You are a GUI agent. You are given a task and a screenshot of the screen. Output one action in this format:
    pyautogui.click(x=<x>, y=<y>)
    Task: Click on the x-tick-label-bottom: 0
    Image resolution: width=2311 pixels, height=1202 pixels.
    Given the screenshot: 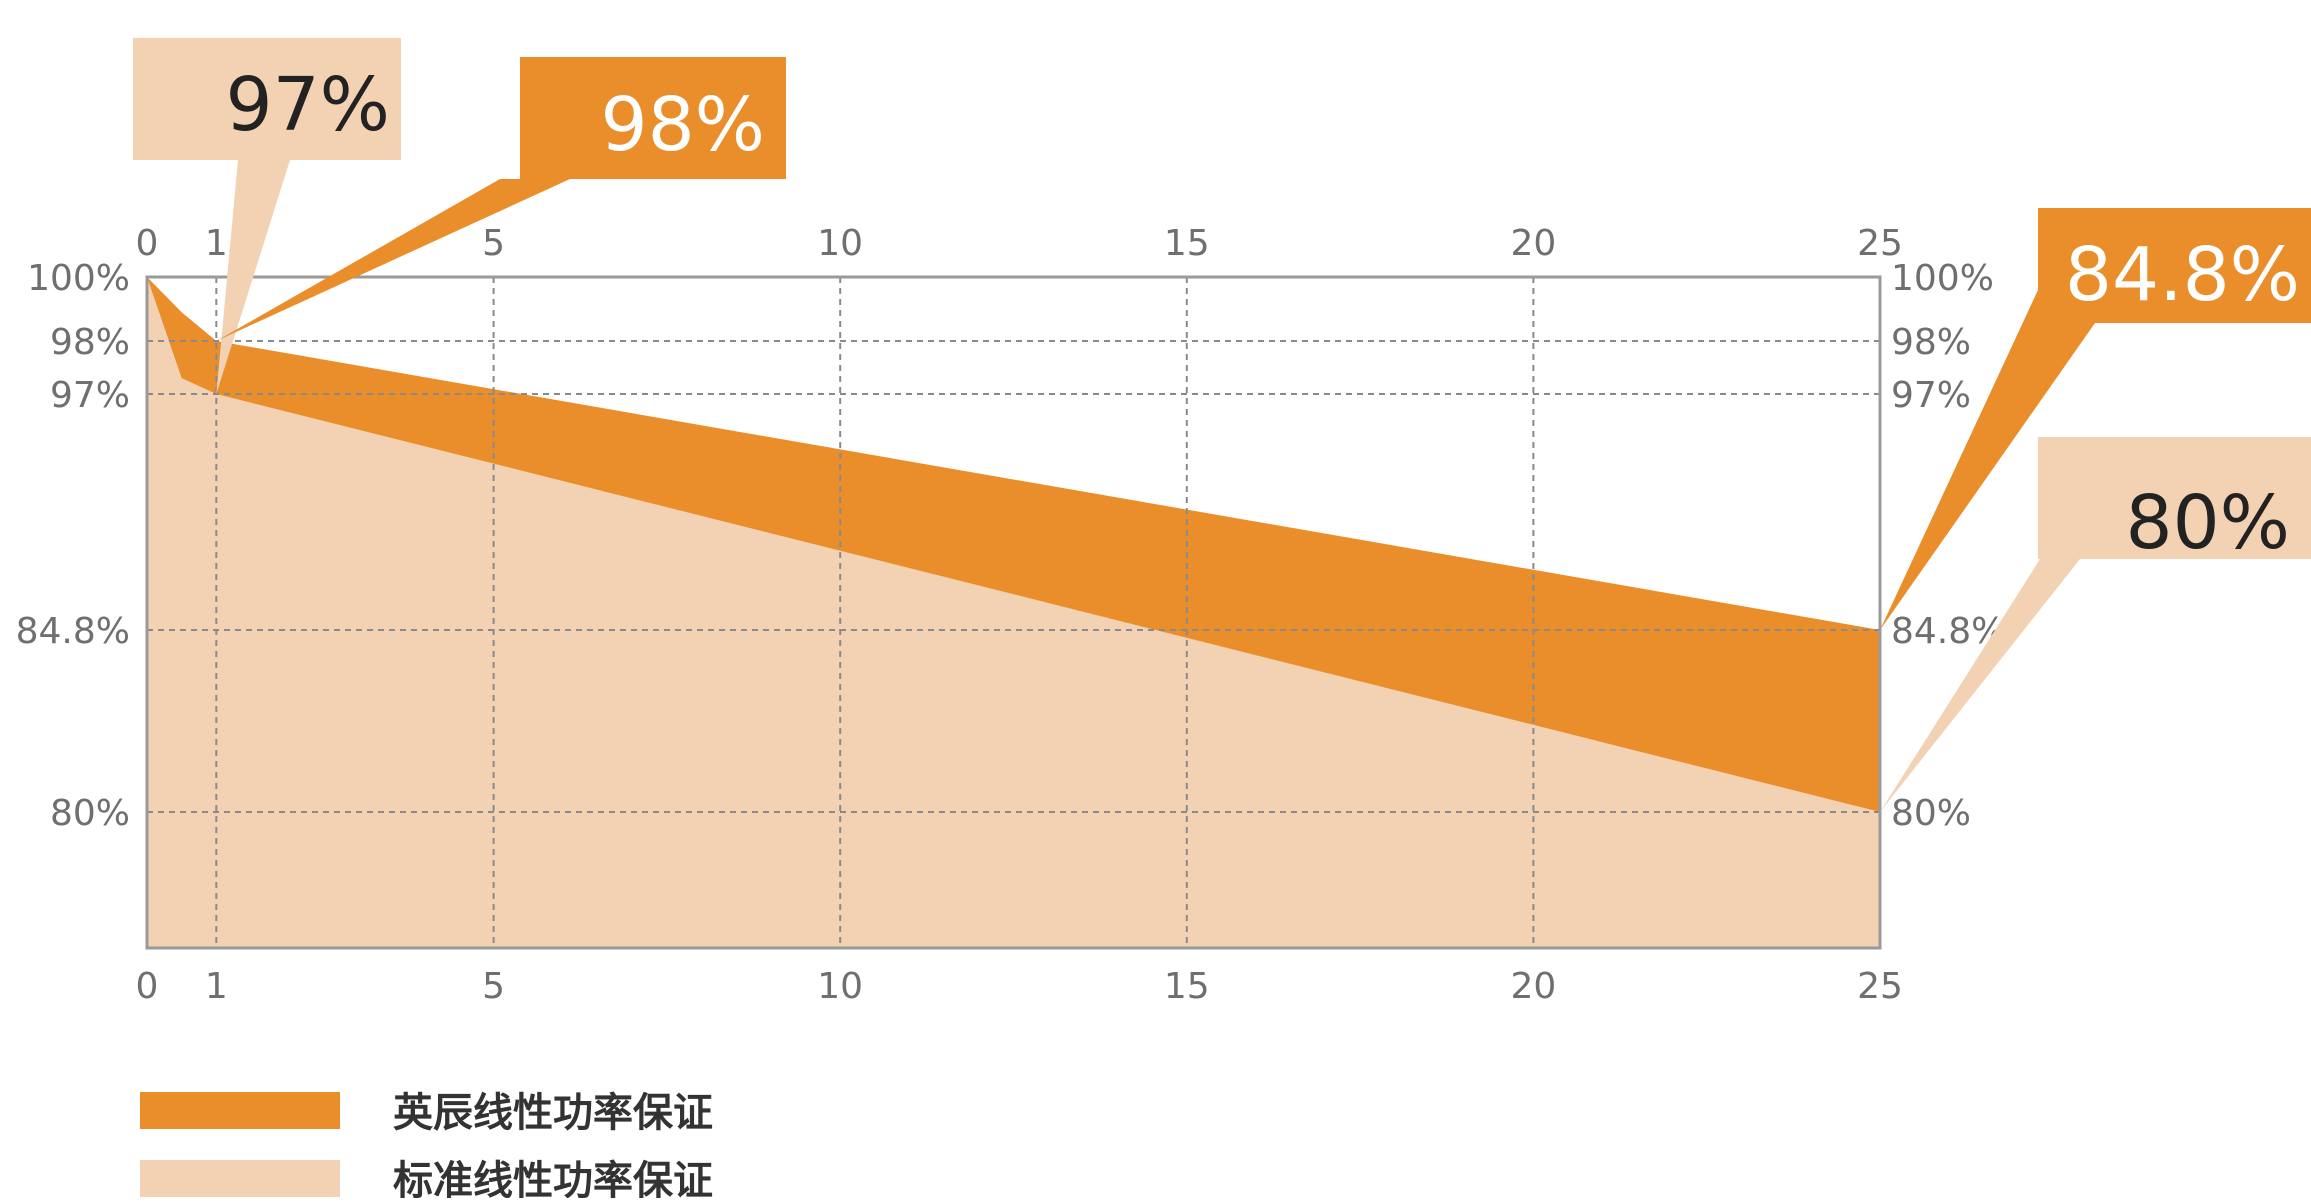 What is the action you would take?
    pyautogui.click(x=147, y=986)
    